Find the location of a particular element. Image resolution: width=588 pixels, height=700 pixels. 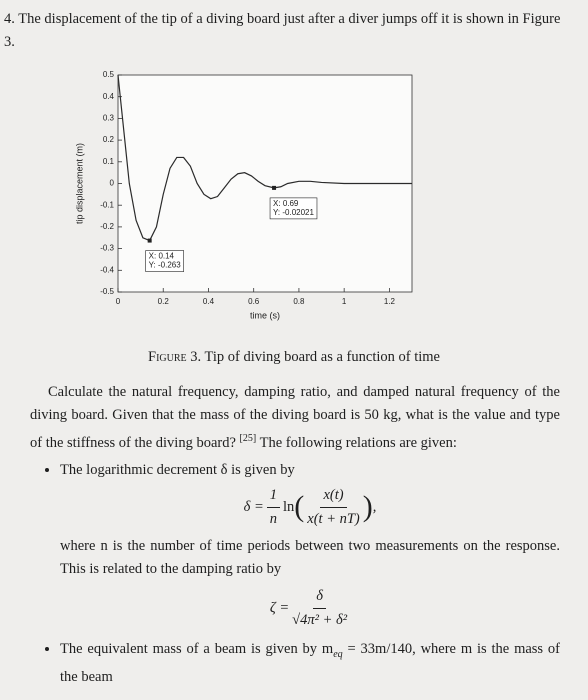

data-tip-y: Y: -0.02021 is located at coordinates (293, 212).